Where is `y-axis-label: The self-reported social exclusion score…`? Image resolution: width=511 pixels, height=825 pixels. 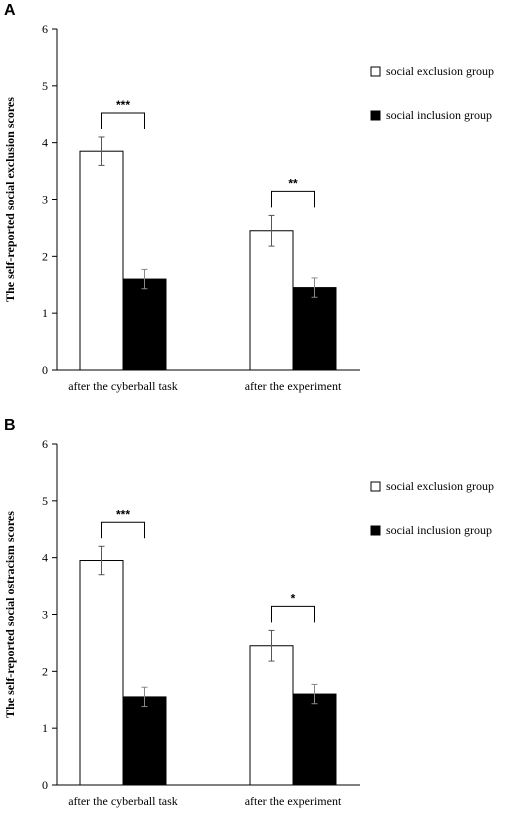
y-axis-label: The self-reported social exclusion score… is located at coordinates (10, 199).